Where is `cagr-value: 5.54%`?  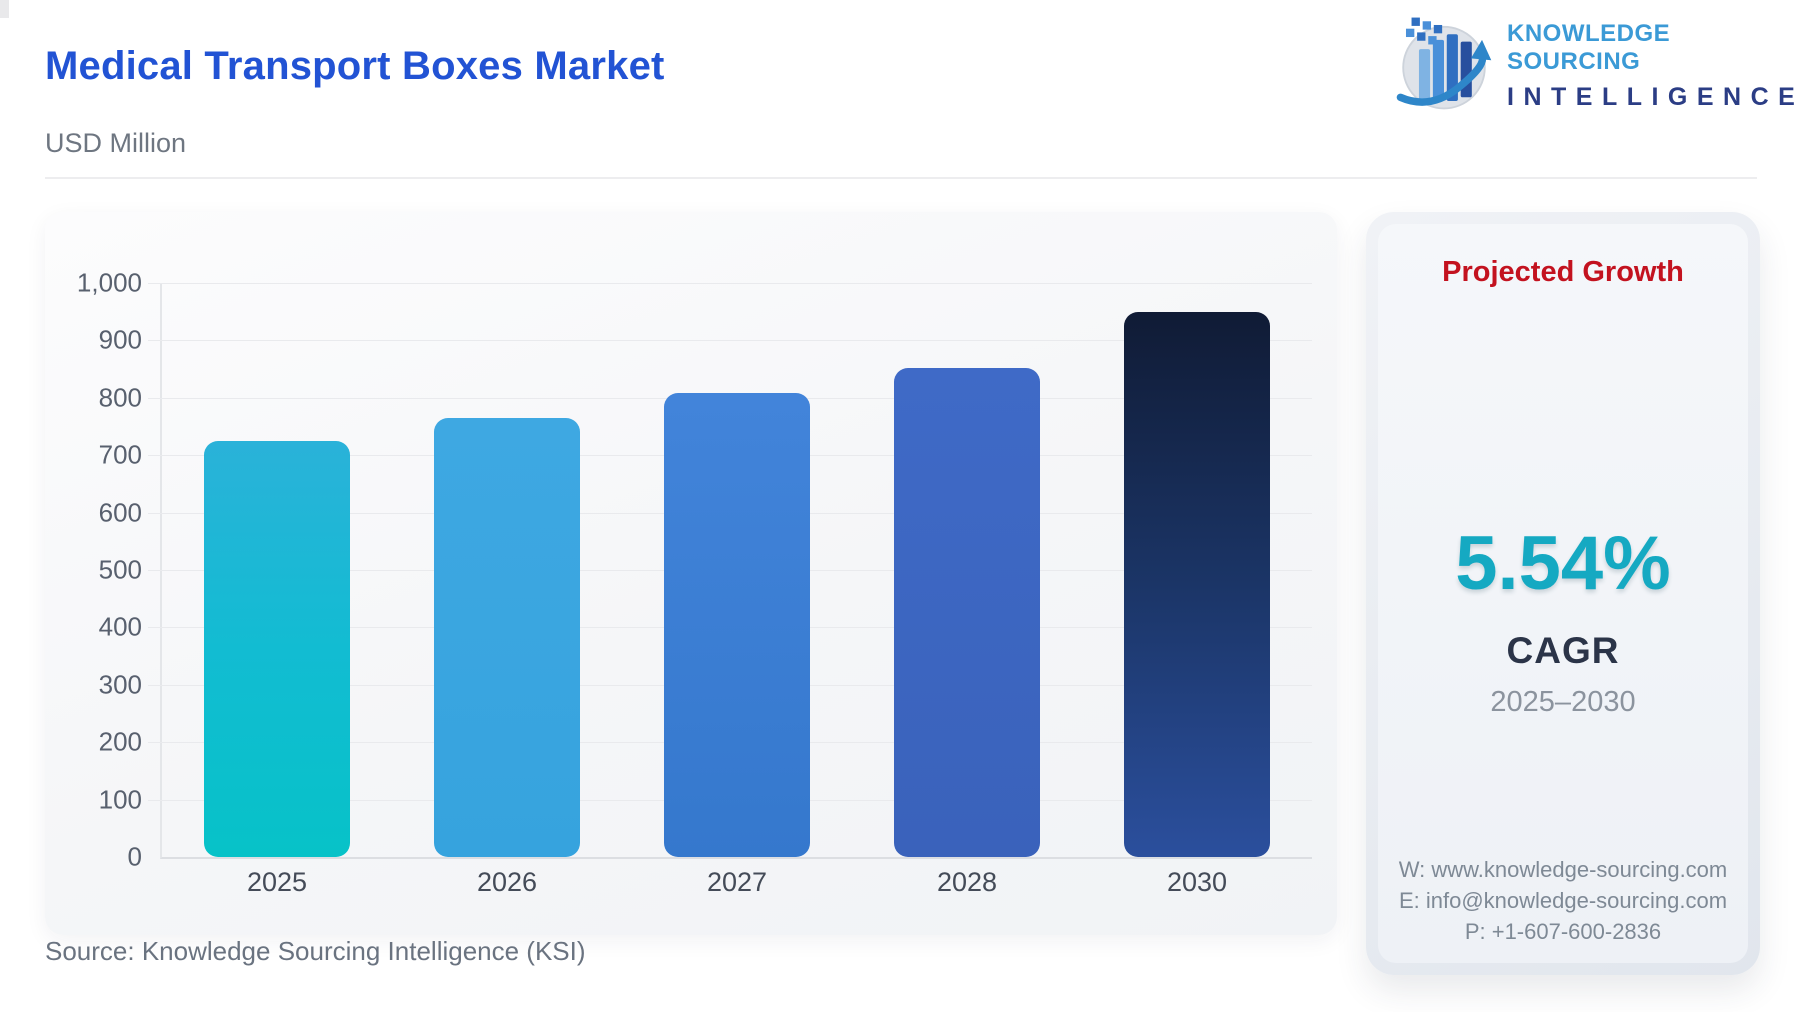 cagr-value: 5.54% is located at coordinates (1563, 563).